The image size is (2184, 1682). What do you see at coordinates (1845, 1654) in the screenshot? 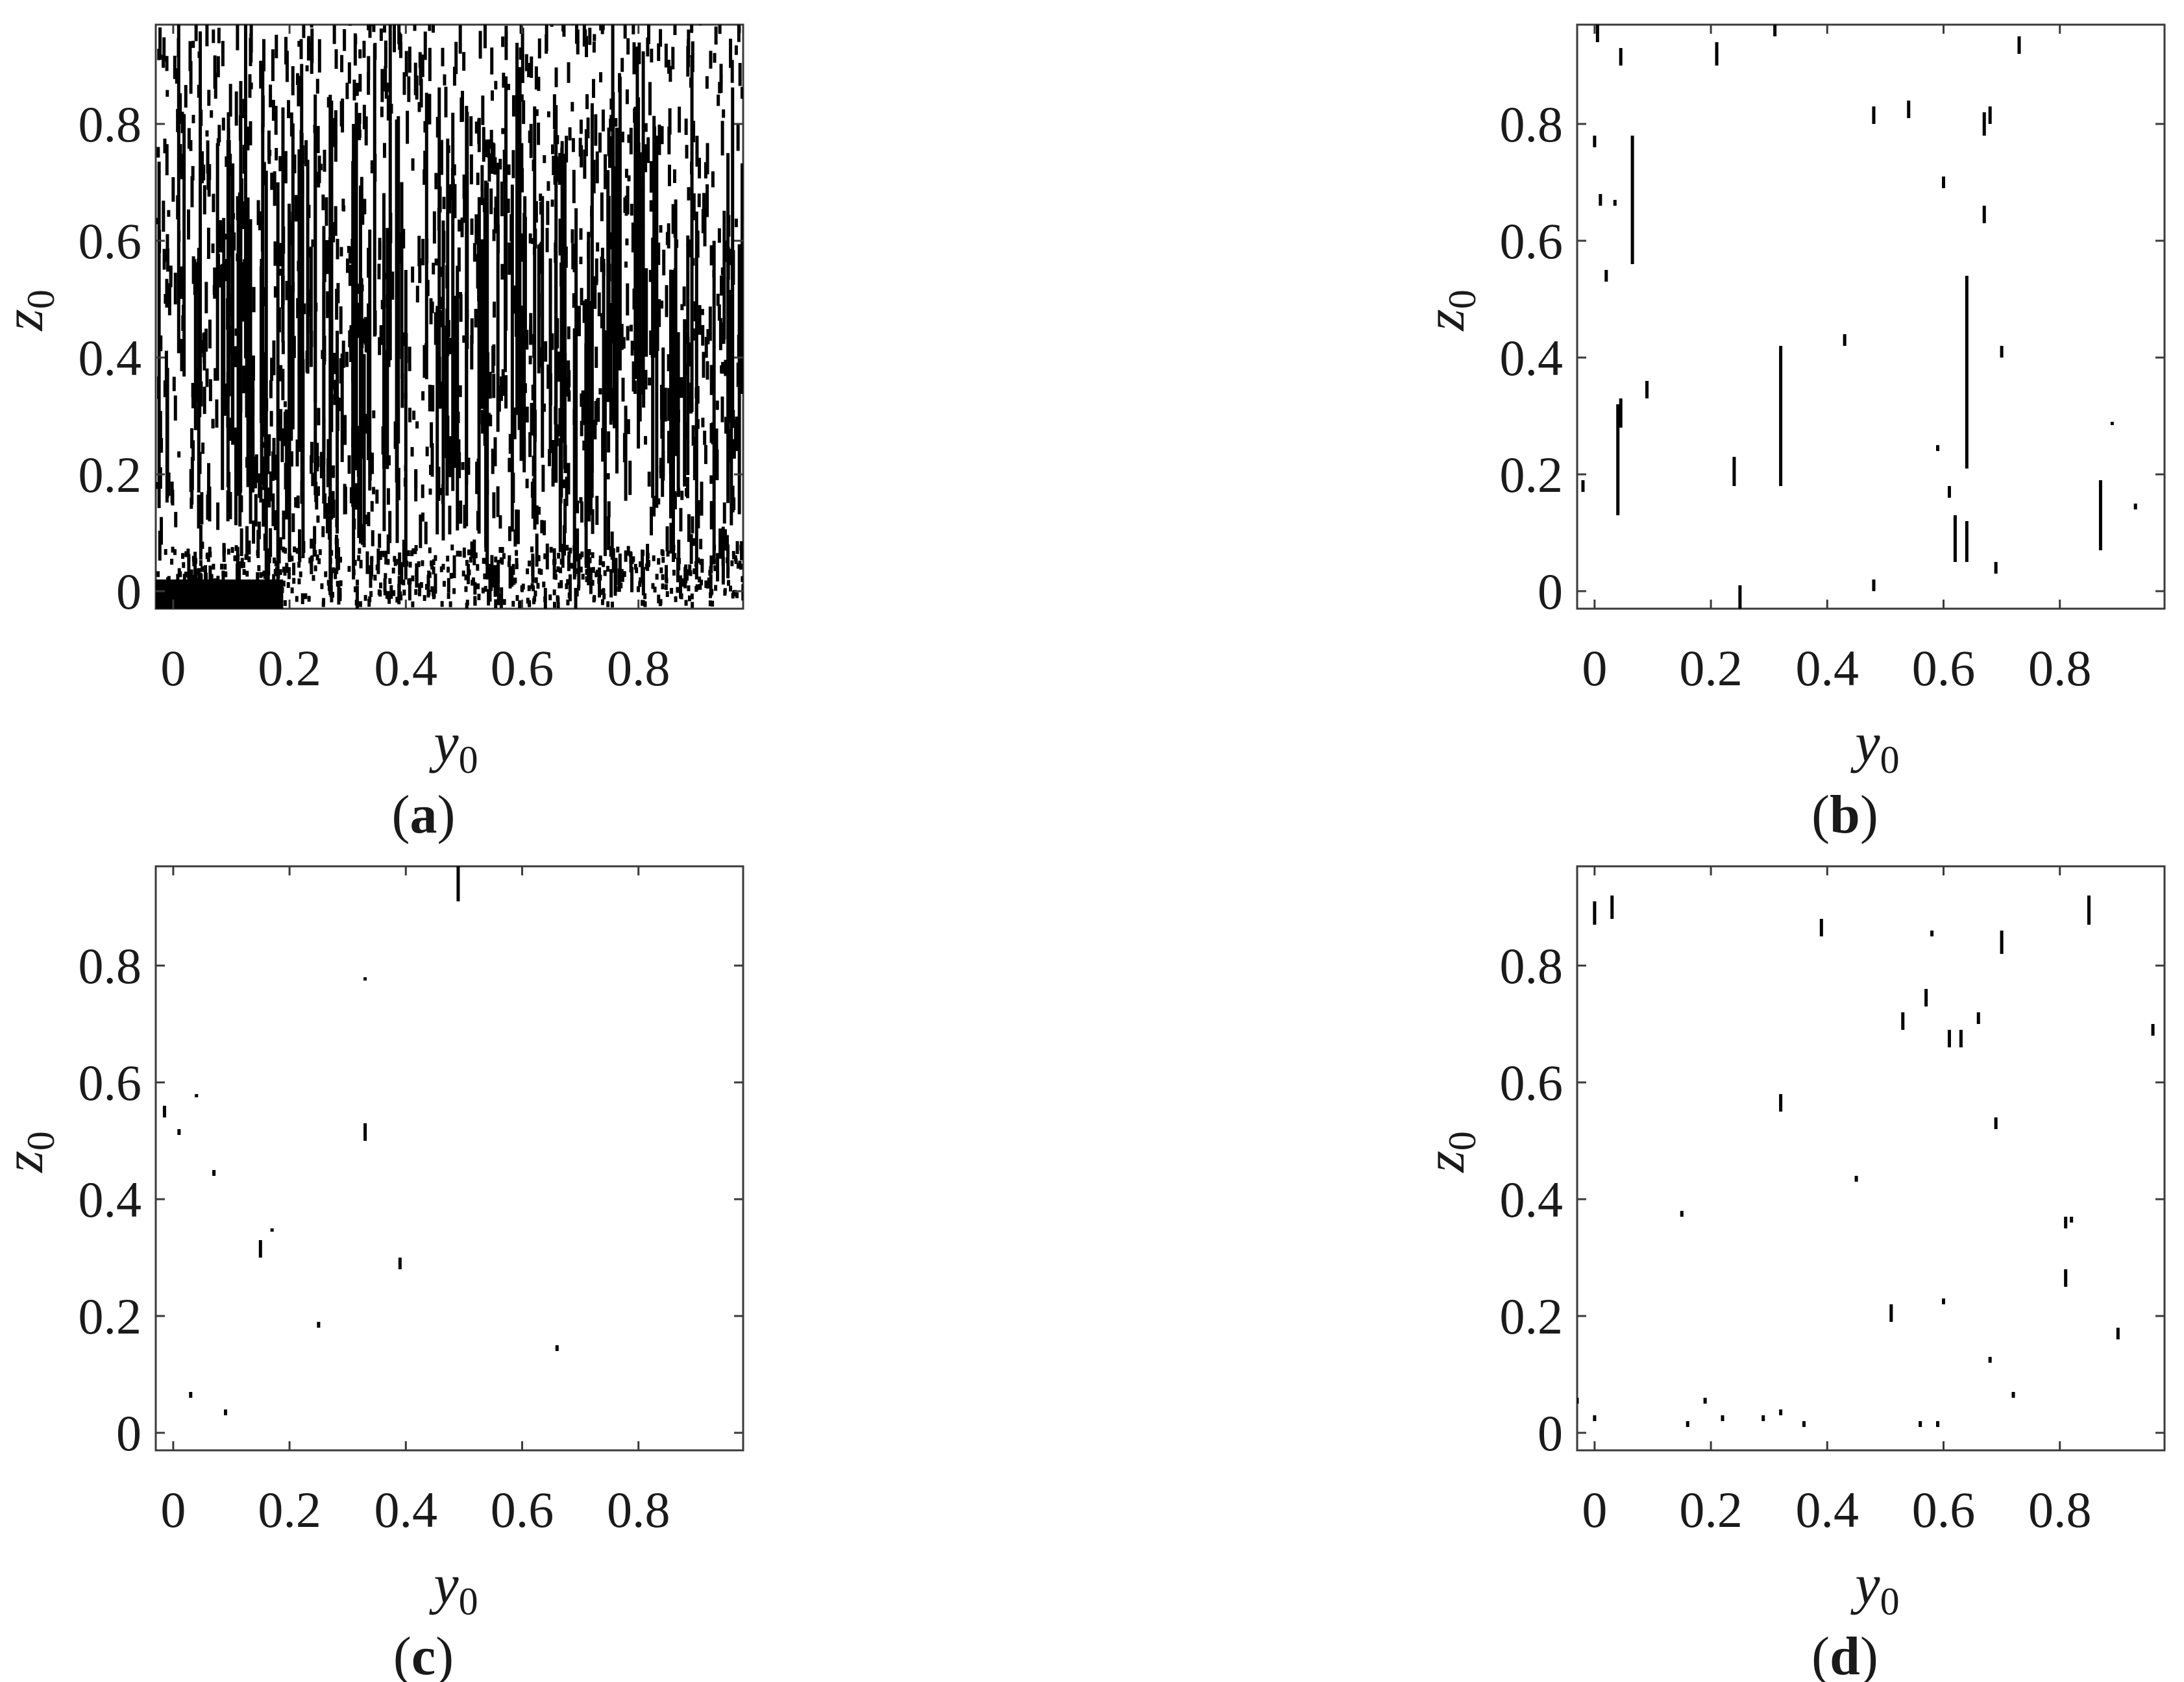
I see `panel-label: (d)` at bounding box center [1845, 1654].